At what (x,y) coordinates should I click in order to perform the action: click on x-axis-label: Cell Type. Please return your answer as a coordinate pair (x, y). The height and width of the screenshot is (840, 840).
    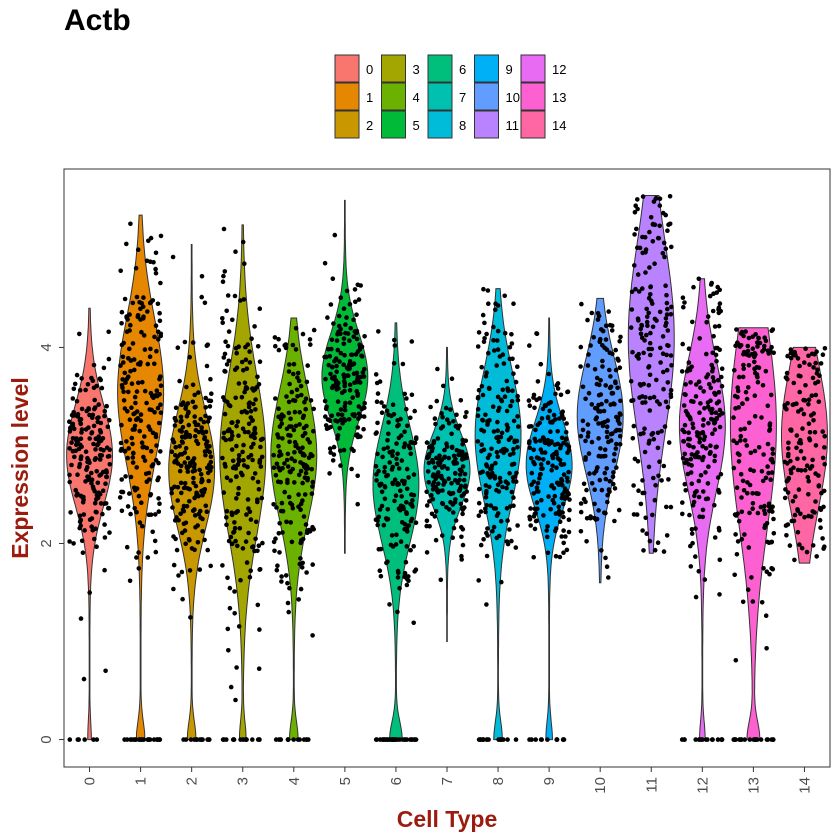
    Looking at the image, I should click on (447, 819).